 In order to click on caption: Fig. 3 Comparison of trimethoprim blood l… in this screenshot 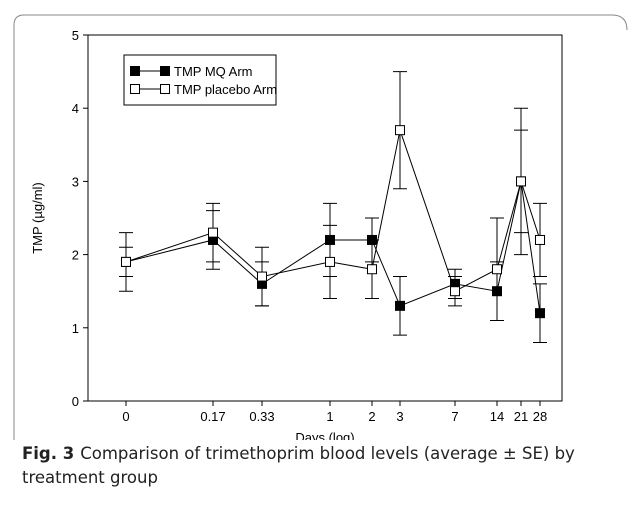, I will do `click(317, 466)`.